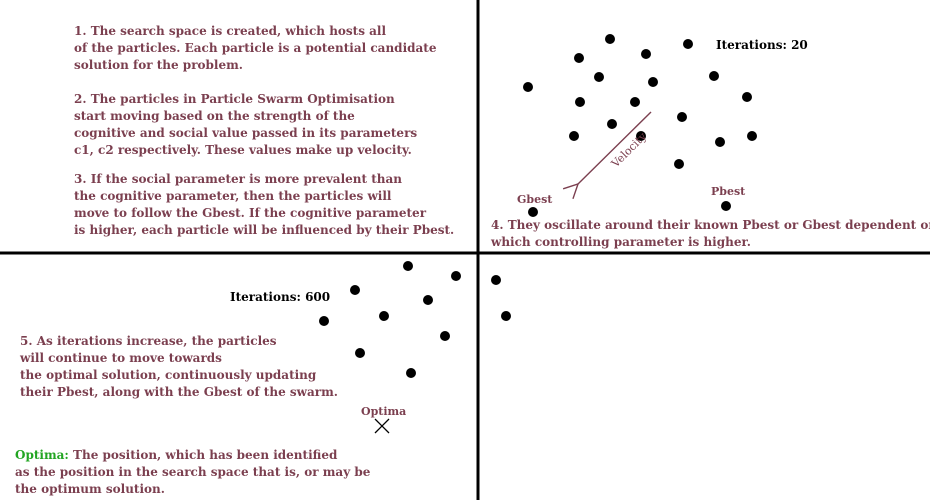 This screenshot has height=500, width=930. What do you see at coordinates (382, 426) in the screenshot?
I see `optima-cross-icon` at bounding box center [382, 426].